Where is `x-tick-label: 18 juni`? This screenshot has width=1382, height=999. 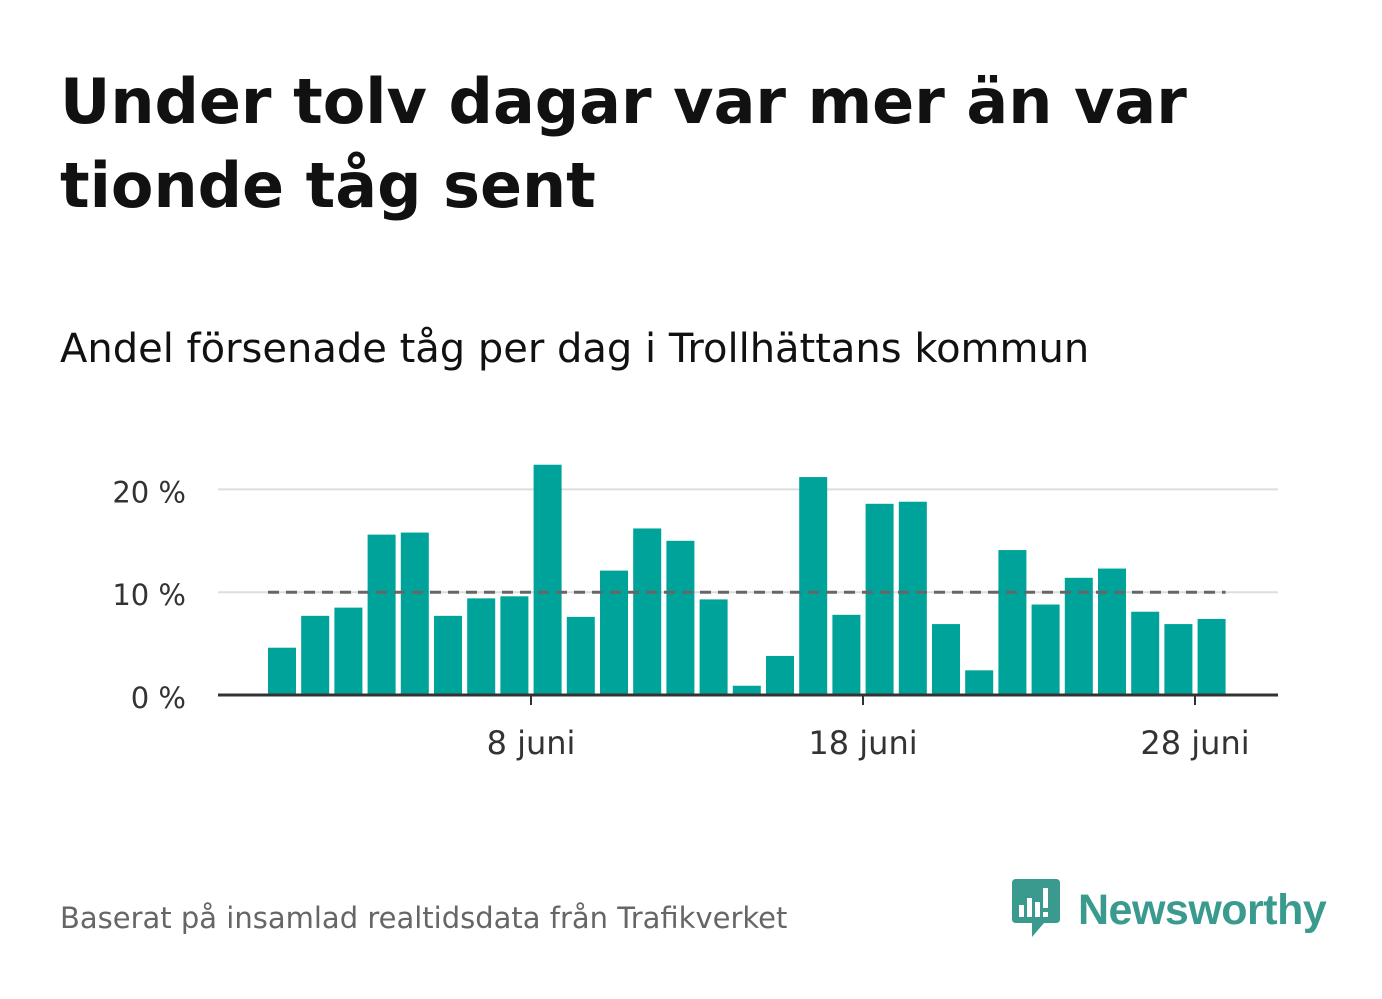
x-tick-label: 18 juni is located at coordinates (862, 743).